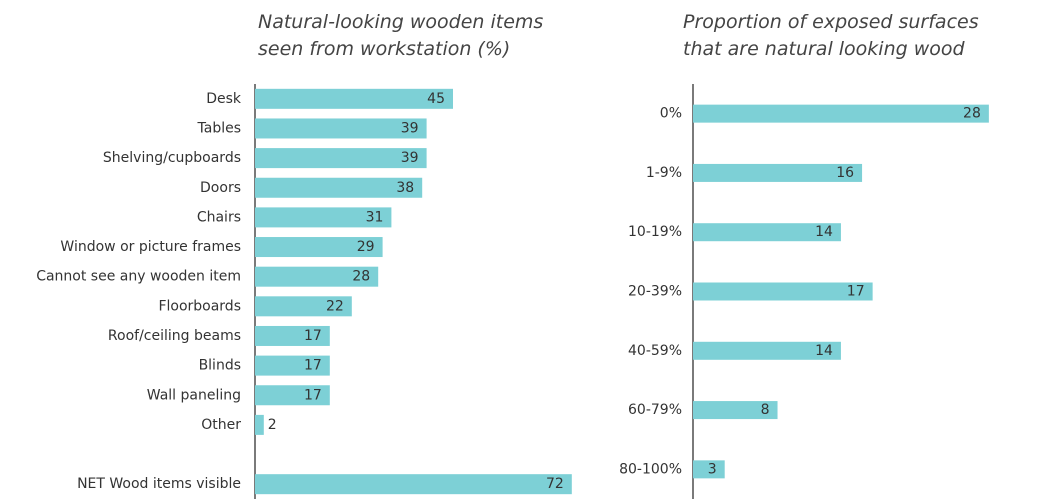 The width and height of the screenshot is (1057, 502). I want to click on value-label: 8, so click(765, 410).